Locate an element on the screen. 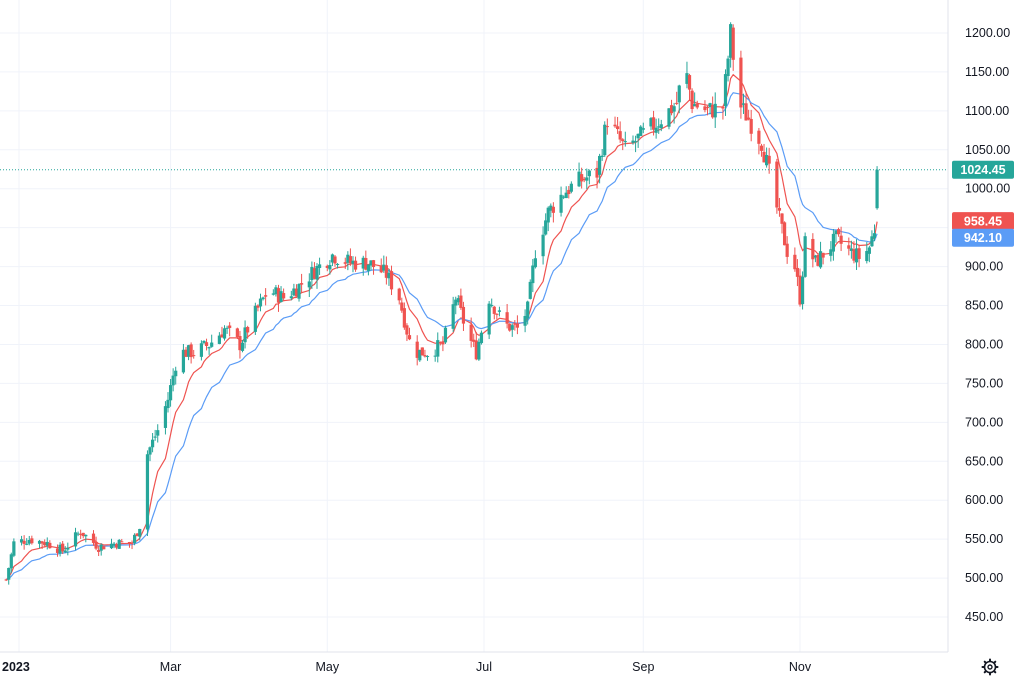 This screenshot has width=1024, height=688. ma-slow-tag-text: 942.10 is located at coordinates (983, 238).